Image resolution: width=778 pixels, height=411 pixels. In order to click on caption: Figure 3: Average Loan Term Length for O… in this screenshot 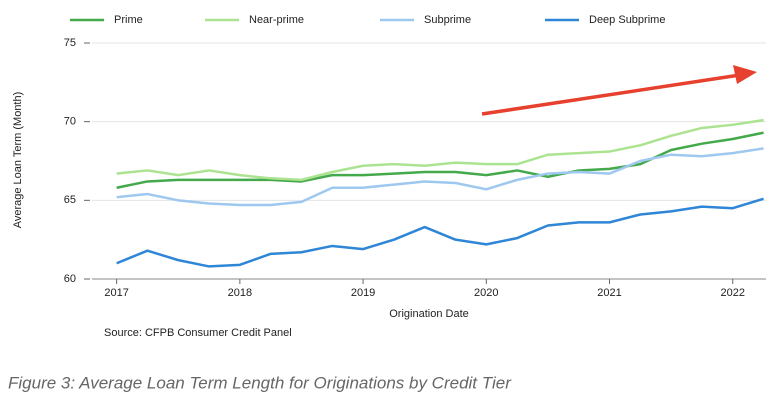, I will do `click(260, 382)`.